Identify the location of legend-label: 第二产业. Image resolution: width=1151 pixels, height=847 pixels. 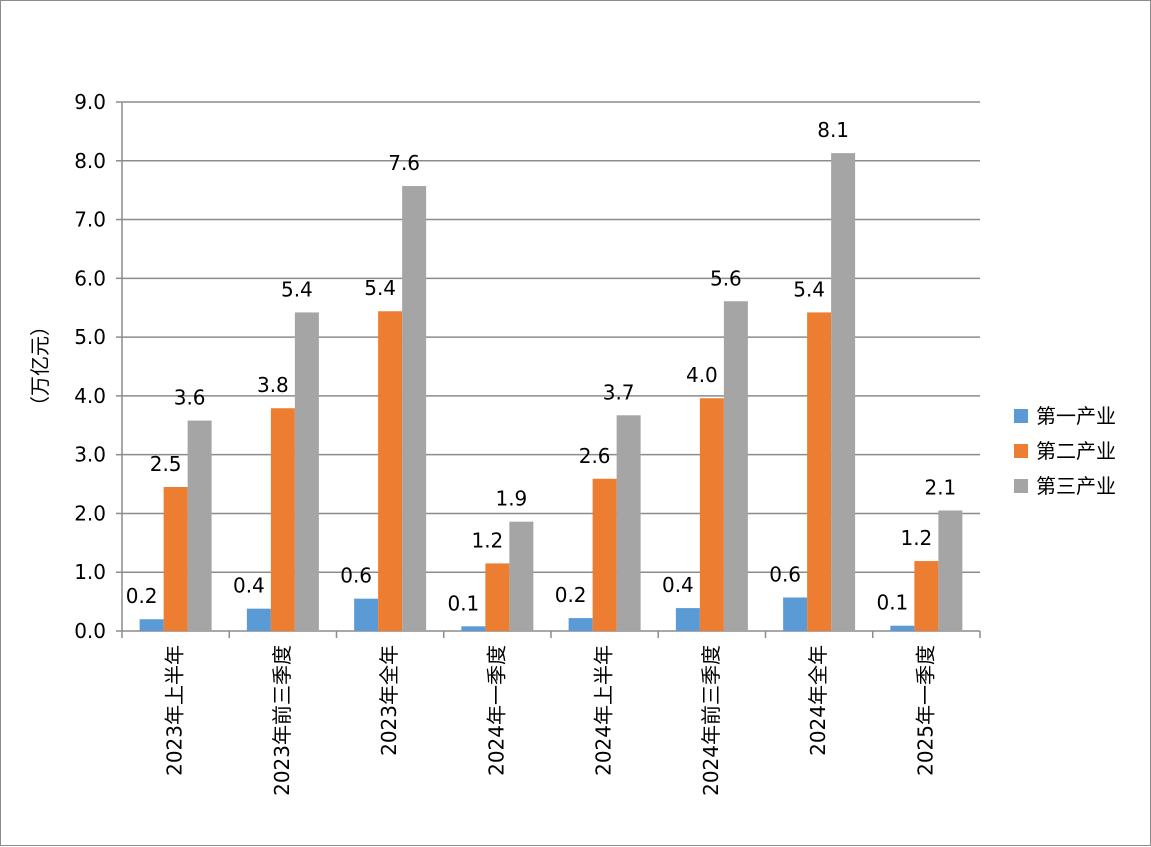
(1076, 451).